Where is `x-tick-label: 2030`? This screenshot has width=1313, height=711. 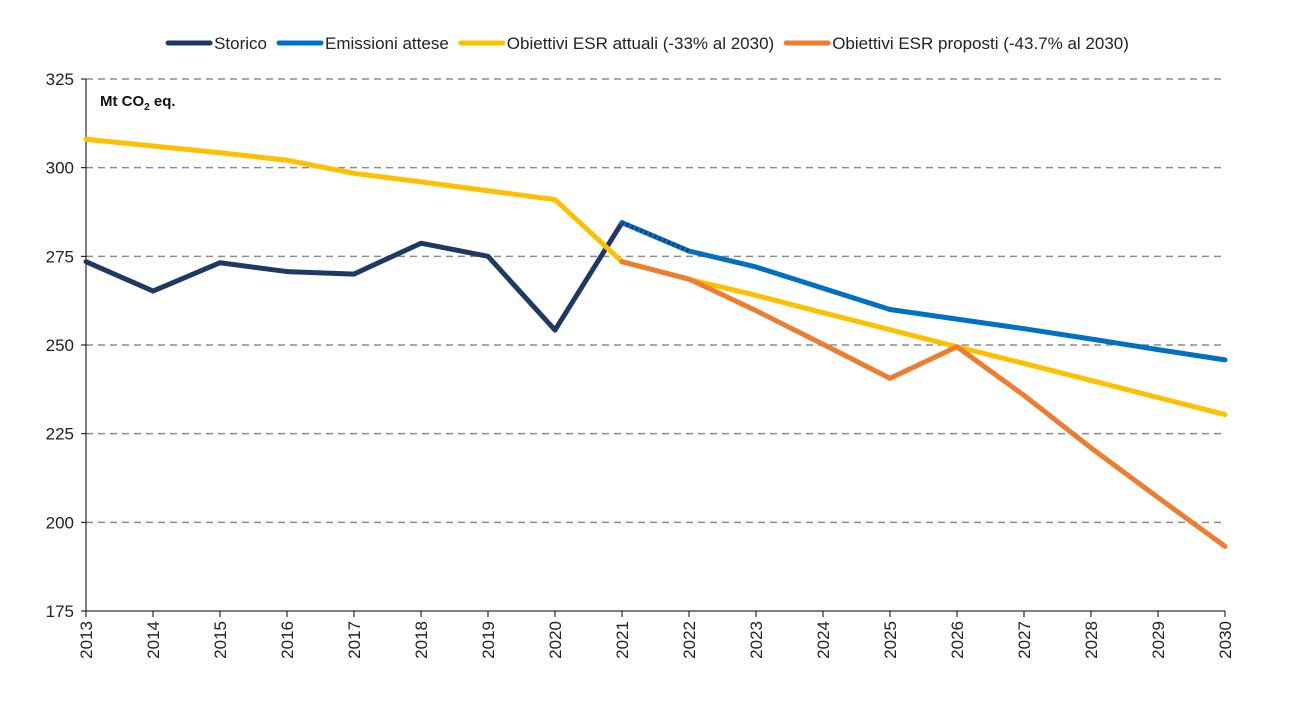
x-tick-label: 2030 is located at coordinates (1225, 640).